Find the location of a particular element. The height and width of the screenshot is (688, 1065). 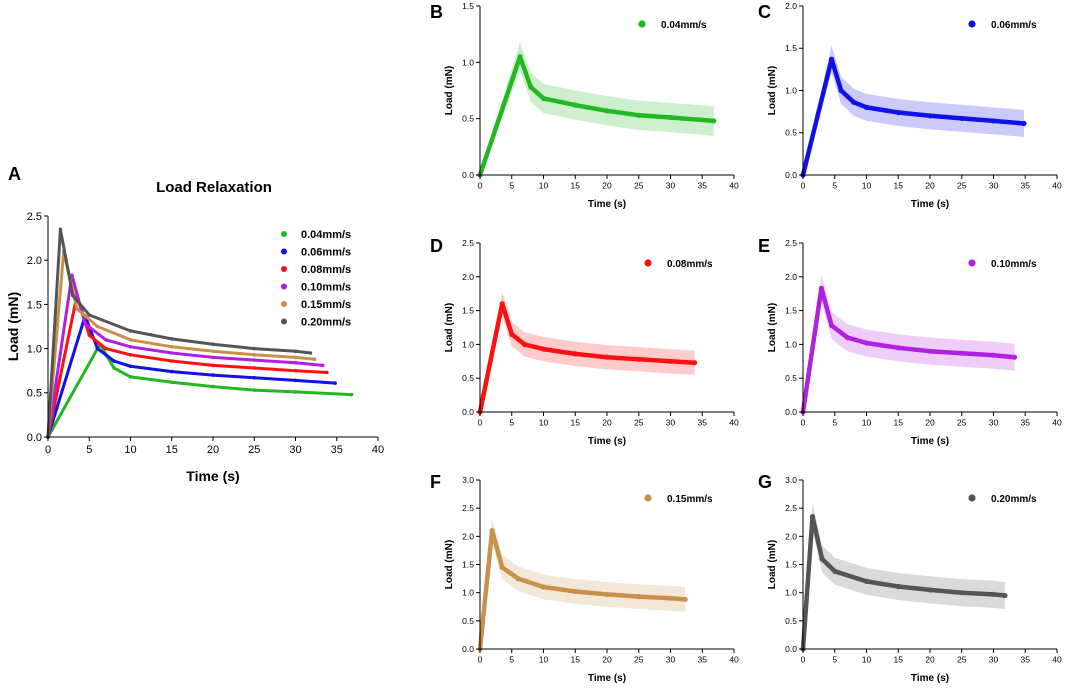

panel-label: D is located at coordinates (436, 246).